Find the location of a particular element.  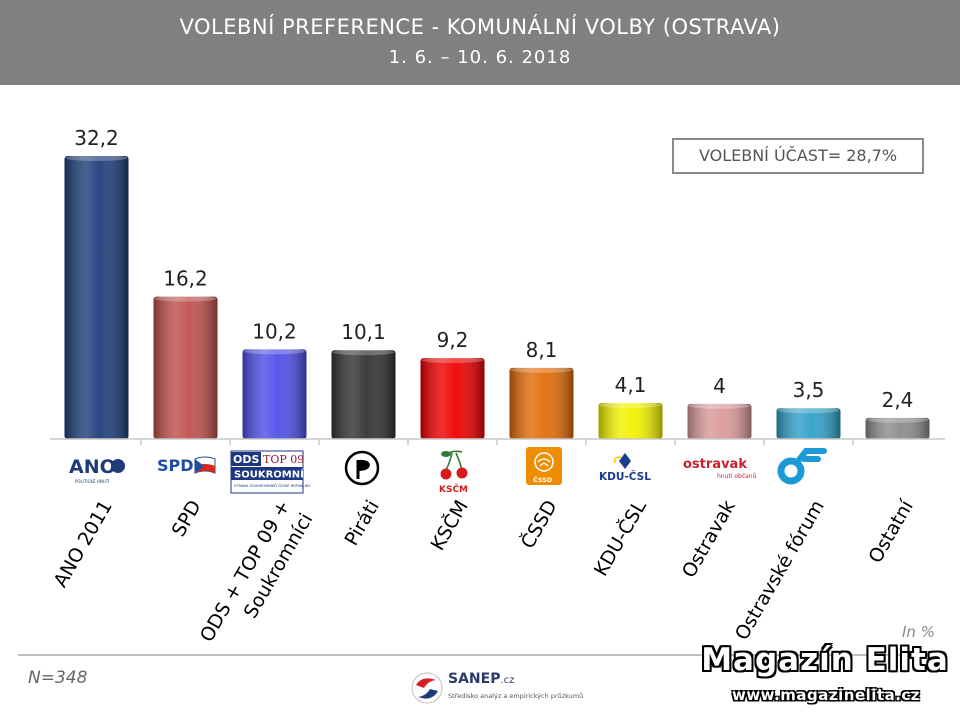

data-label-1: 32,2 is located at coordinates (96, 138).